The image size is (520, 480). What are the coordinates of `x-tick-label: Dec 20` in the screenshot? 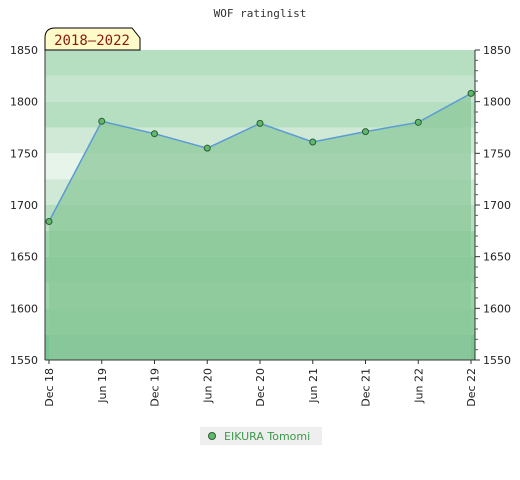 It's located at (260, 387).